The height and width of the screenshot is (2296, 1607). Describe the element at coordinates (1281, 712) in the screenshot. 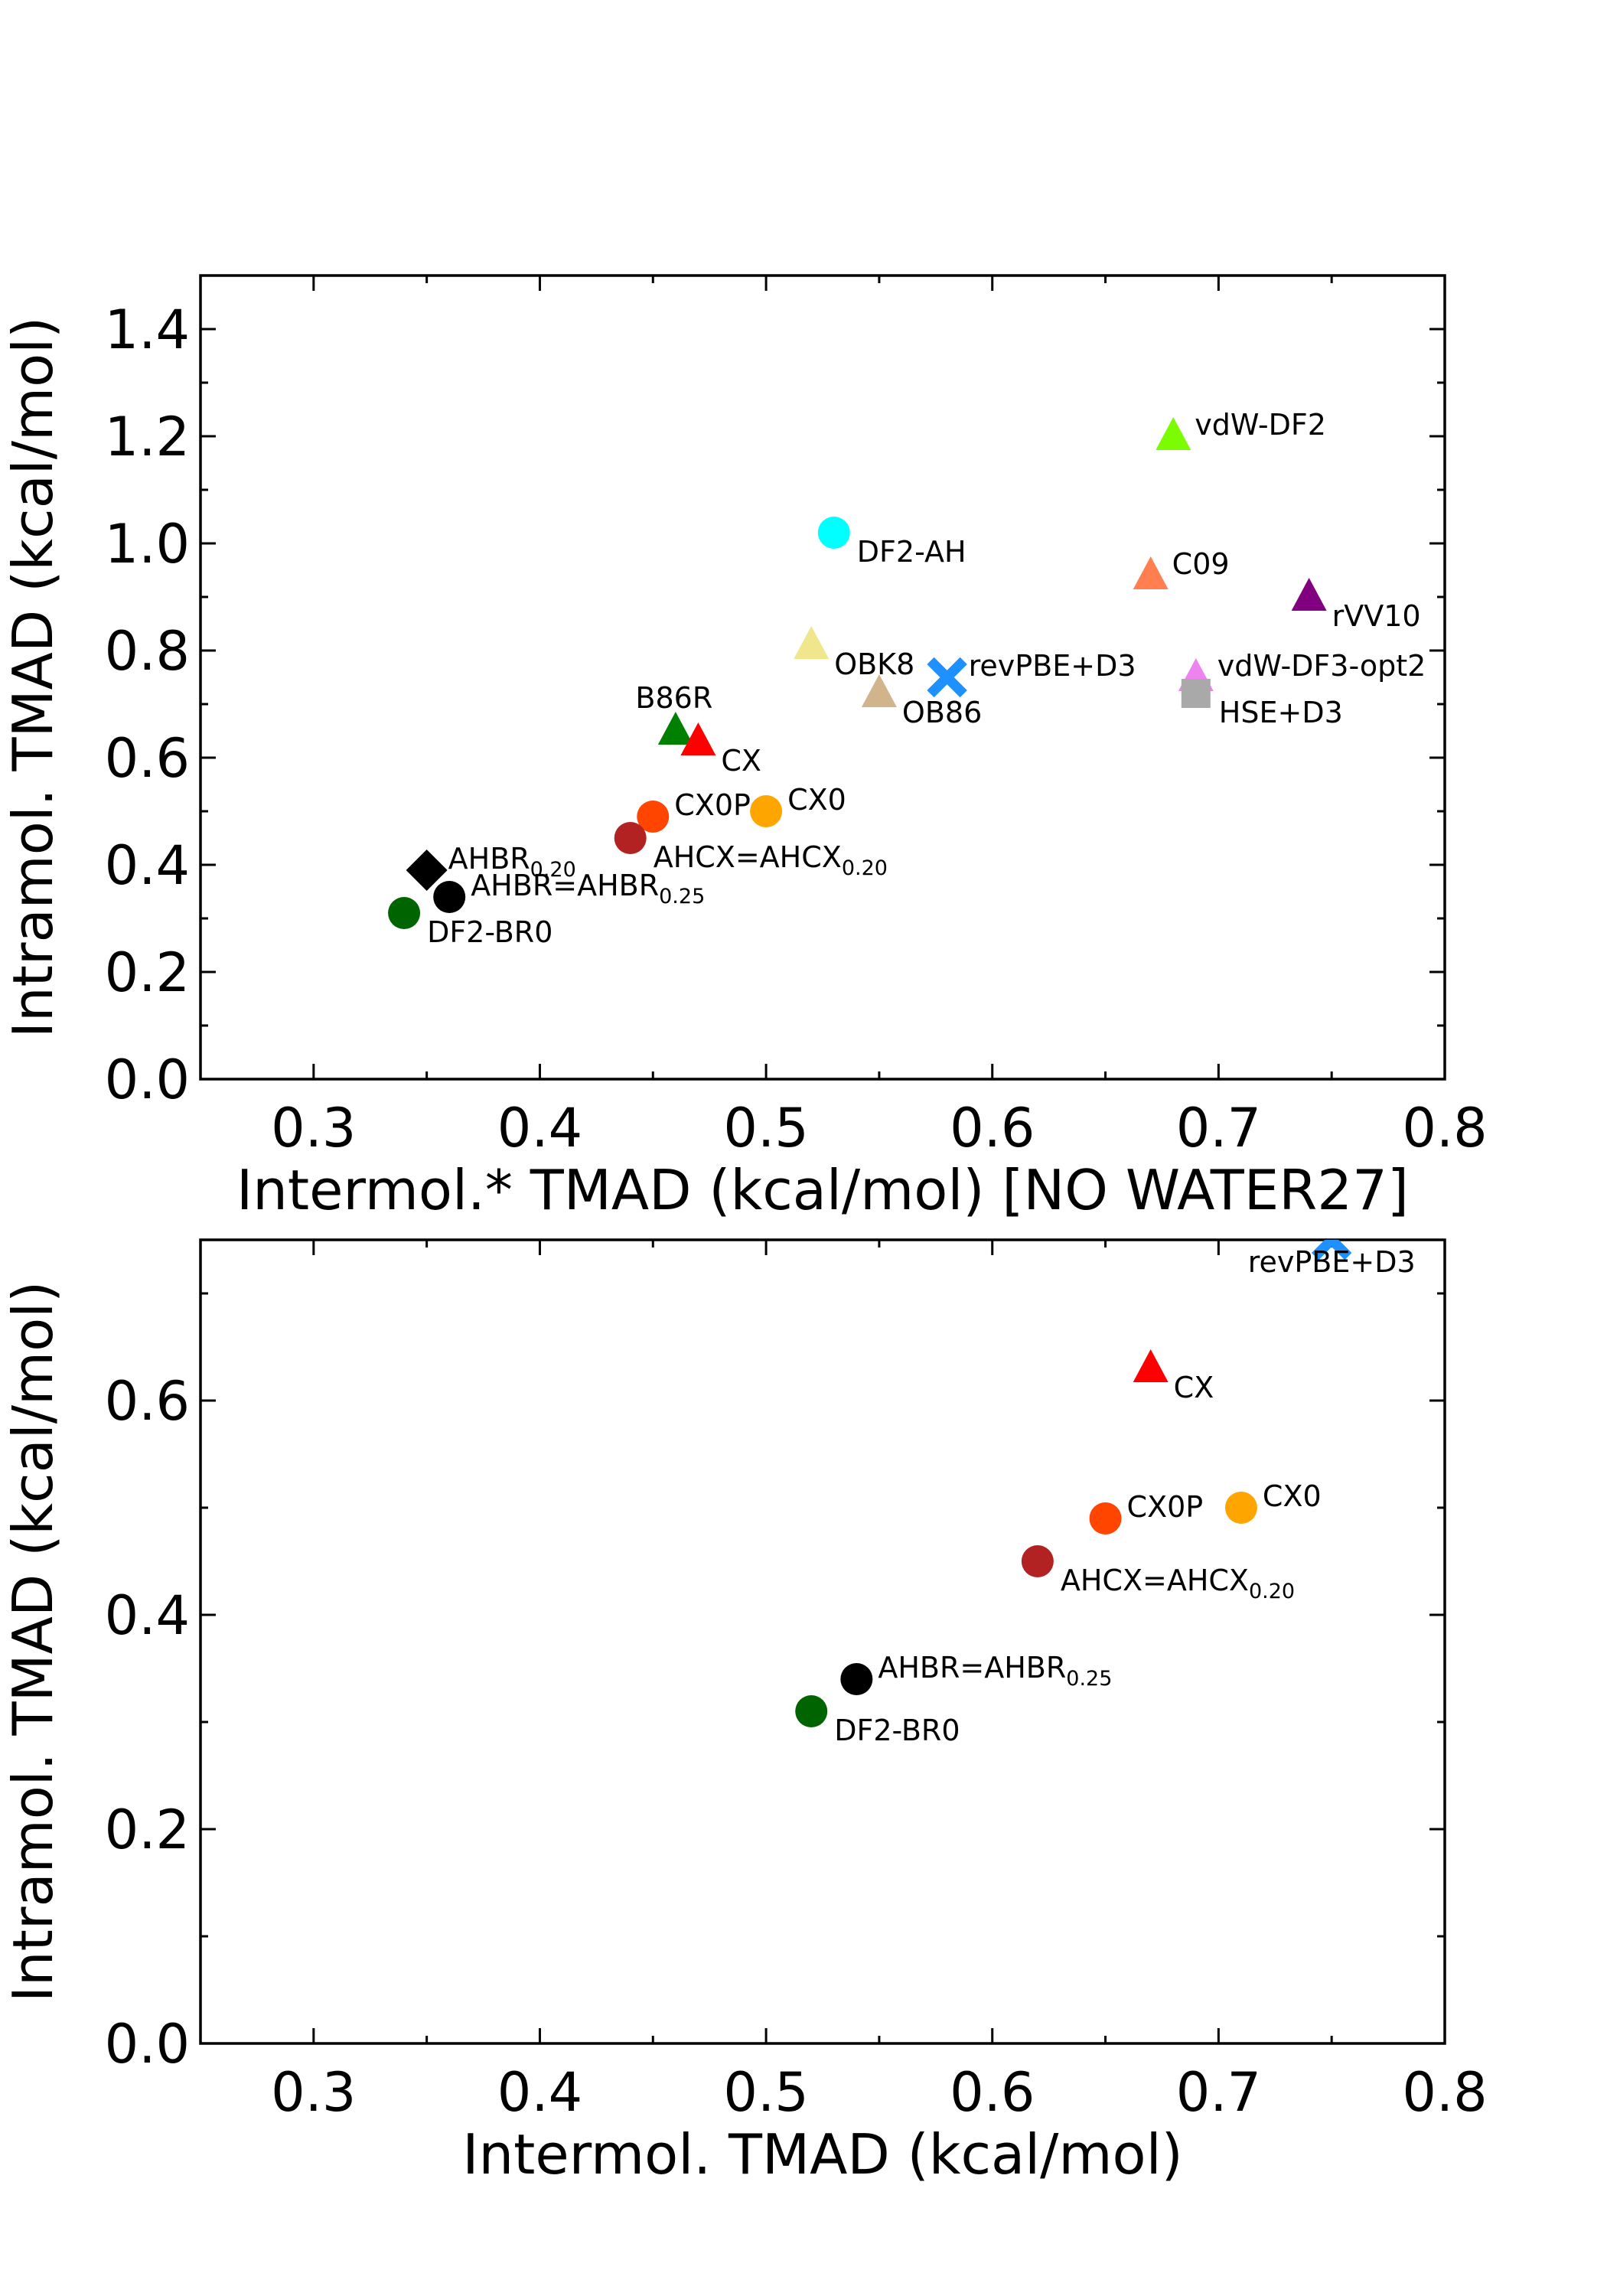

I see `point-label: HSE+D3` at that location.